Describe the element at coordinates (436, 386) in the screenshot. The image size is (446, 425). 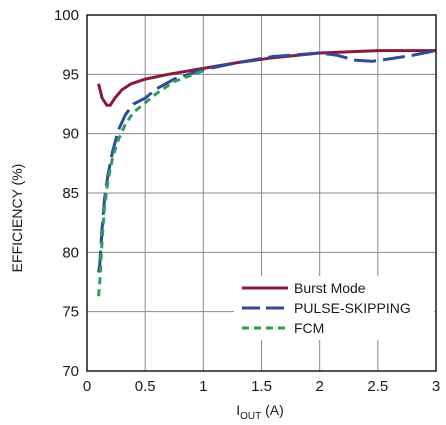
I see `x-tick-label: 3` at that location.